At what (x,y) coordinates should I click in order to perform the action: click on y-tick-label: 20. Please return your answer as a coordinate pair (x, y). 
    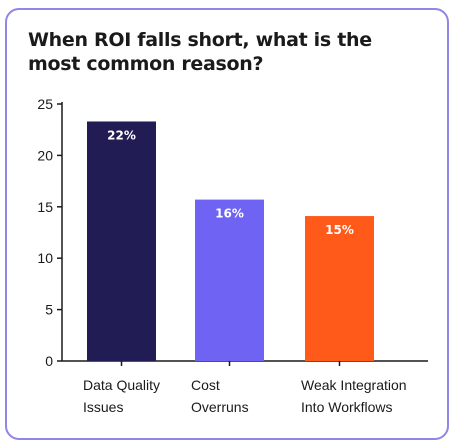
    Looking at the image, I should click on (45, 155).